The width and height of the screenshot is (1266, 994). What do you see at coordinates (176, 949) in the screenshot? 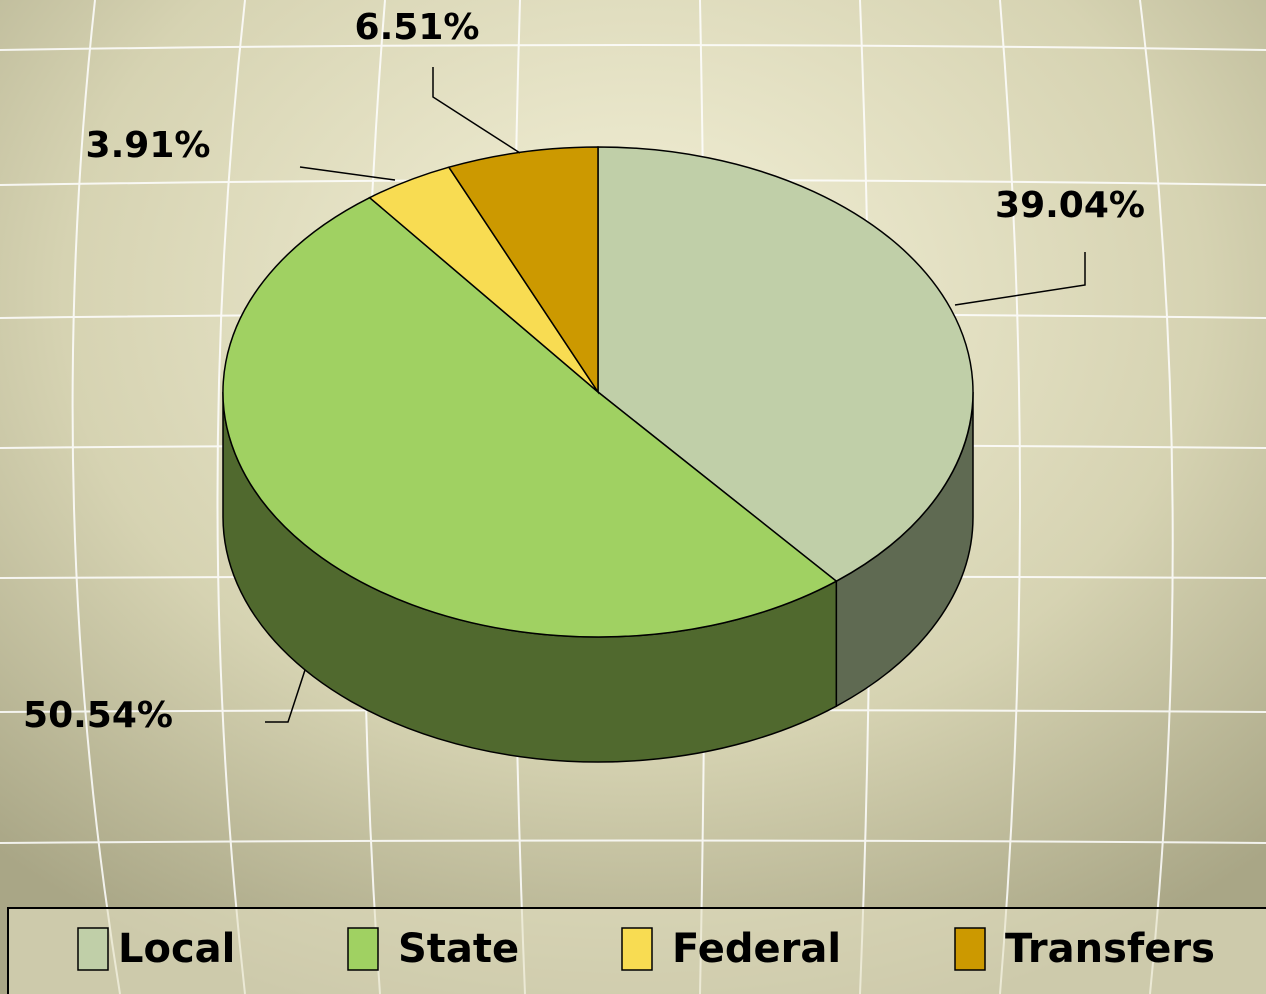
I see `legend-label: Local` at bounding box center [176, 949].